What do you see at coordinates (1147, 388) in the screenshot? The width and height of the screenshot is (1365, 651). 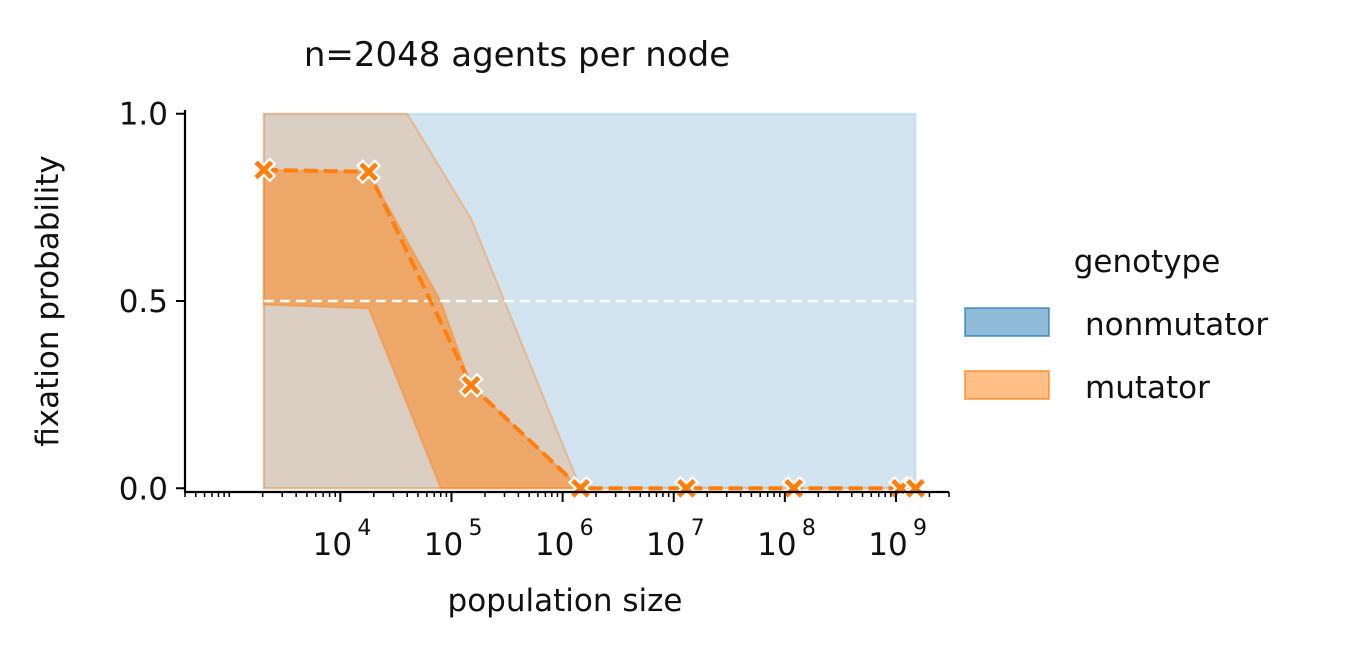 I see `legend-label-mutator: mutator` at bounding box center [1147, 388].